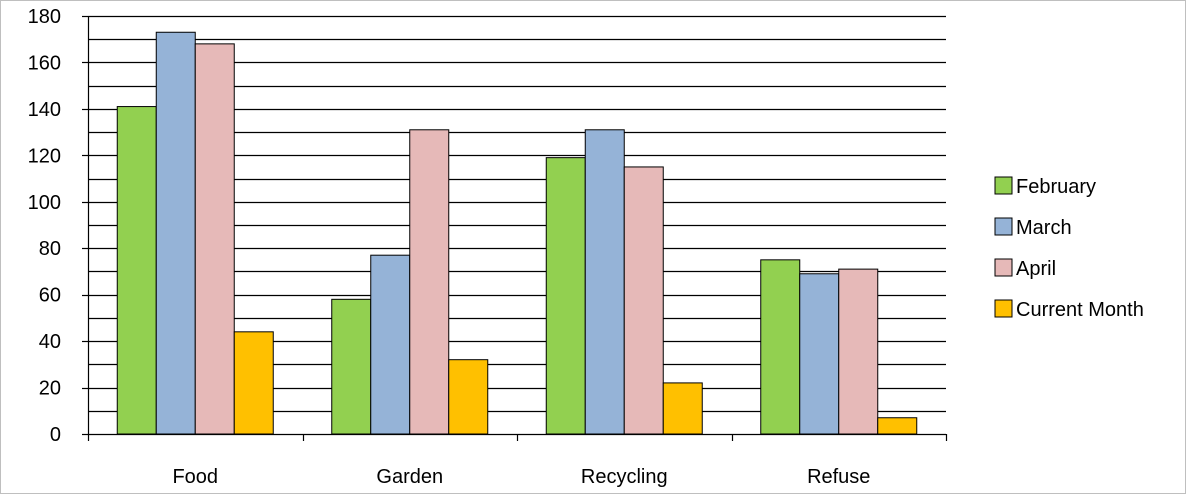 The image size is (1186, 495). What do you see at coordinates (50, 342) in the screenshot?
I see `y-tick-label: 40` at bounding box center [50, 342].